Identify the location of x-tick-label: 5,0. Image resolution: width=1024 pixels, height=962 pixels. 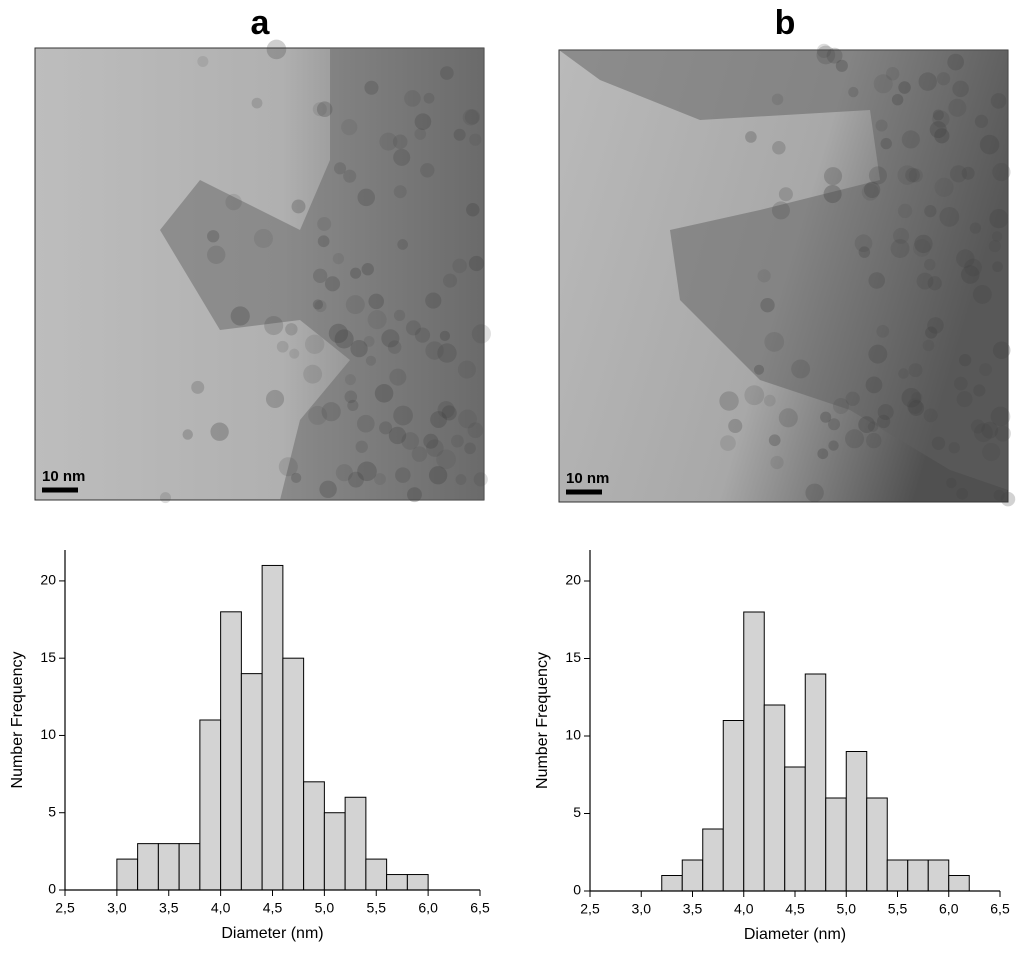
(325, 908).